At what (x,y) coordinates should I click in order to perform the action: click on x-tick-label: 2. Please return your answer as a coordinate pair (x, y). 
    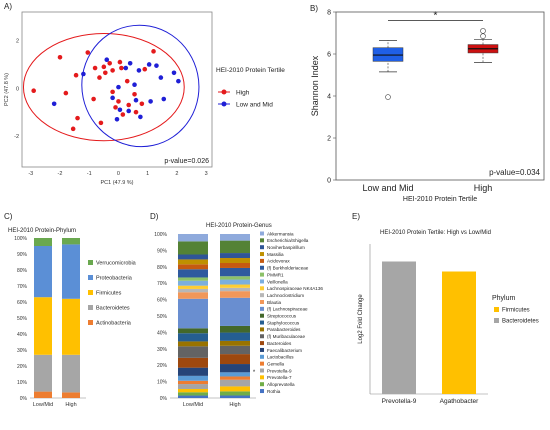
    Looking at the image, I should click on (176, 174).